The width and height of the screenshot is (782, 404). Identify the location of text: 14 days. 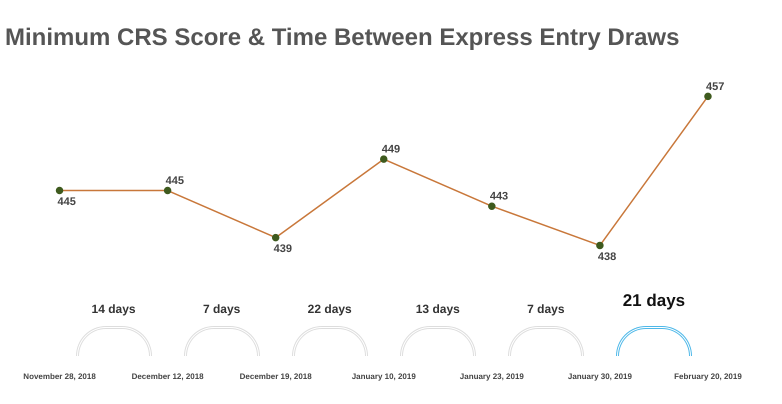
(114, 309).